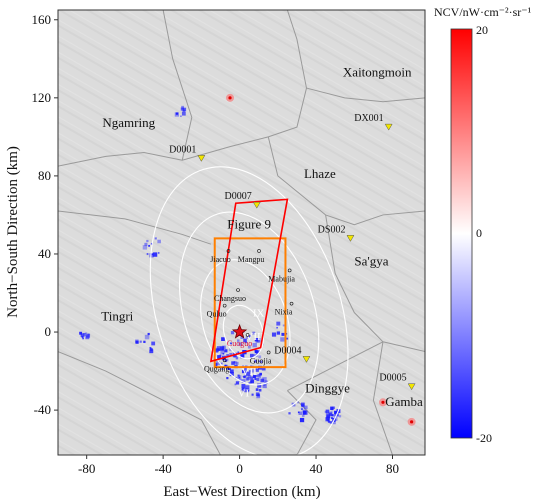  Describe the element at coordinates (239, 343) in the screenshot. I see `town-label-8: Cuoguo` at that location.